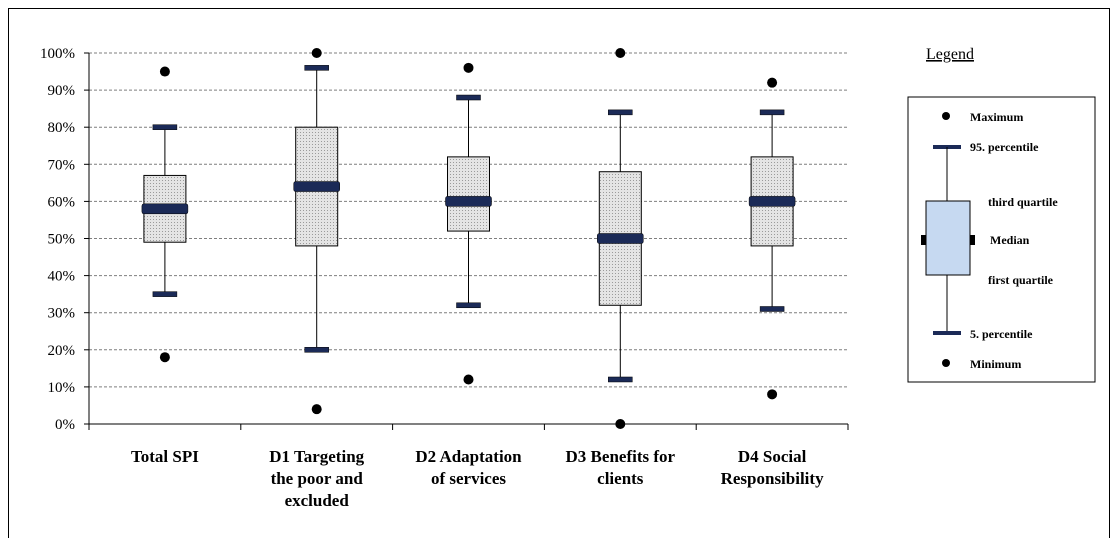  Describe the element at coordinates (995, 364) in the screenshot. I see `legend-minimum-label: Minimum` at that location.